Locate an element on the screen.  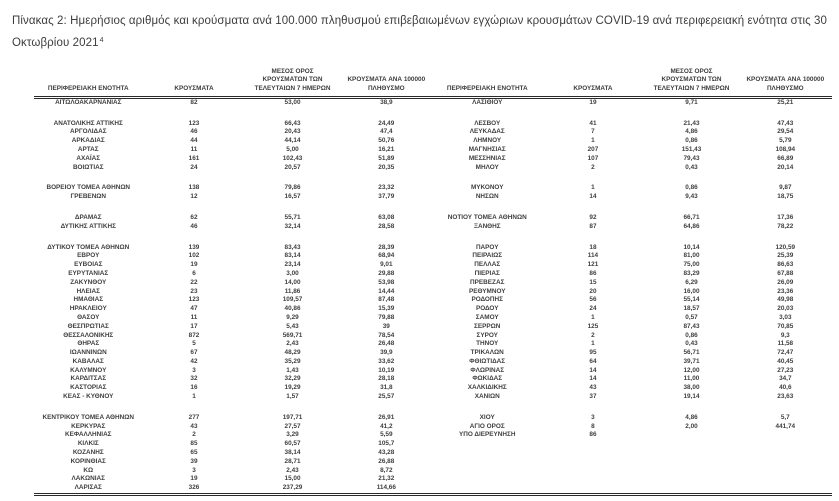
cell-left-per-100k: 15,39 is located at coordinates (386, 309).